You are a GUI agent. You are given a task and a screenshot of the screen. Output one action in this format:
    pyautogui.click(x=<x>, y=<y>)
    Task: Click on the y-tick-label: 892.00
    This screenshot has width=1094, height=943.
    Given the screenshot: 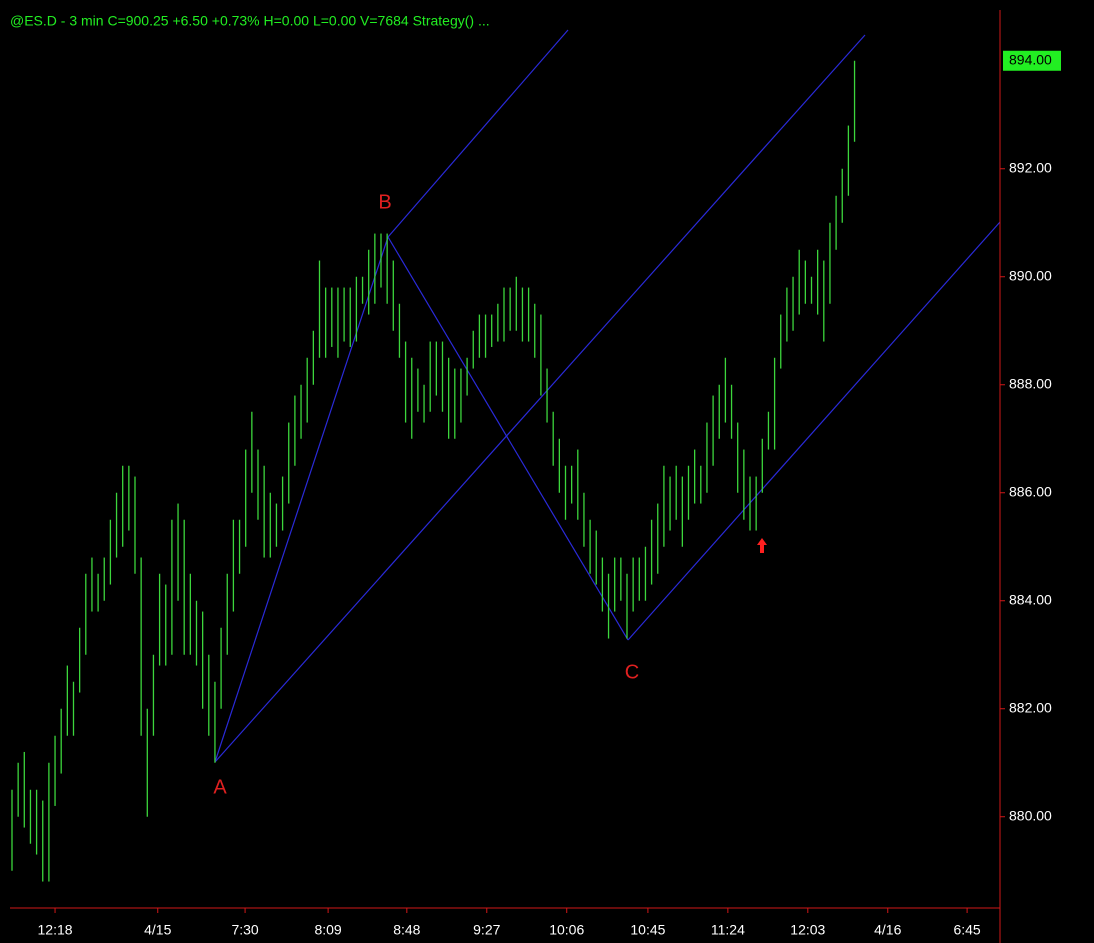 What is the action you would take?
    pyautogui.click(x=1030, y=167)
    